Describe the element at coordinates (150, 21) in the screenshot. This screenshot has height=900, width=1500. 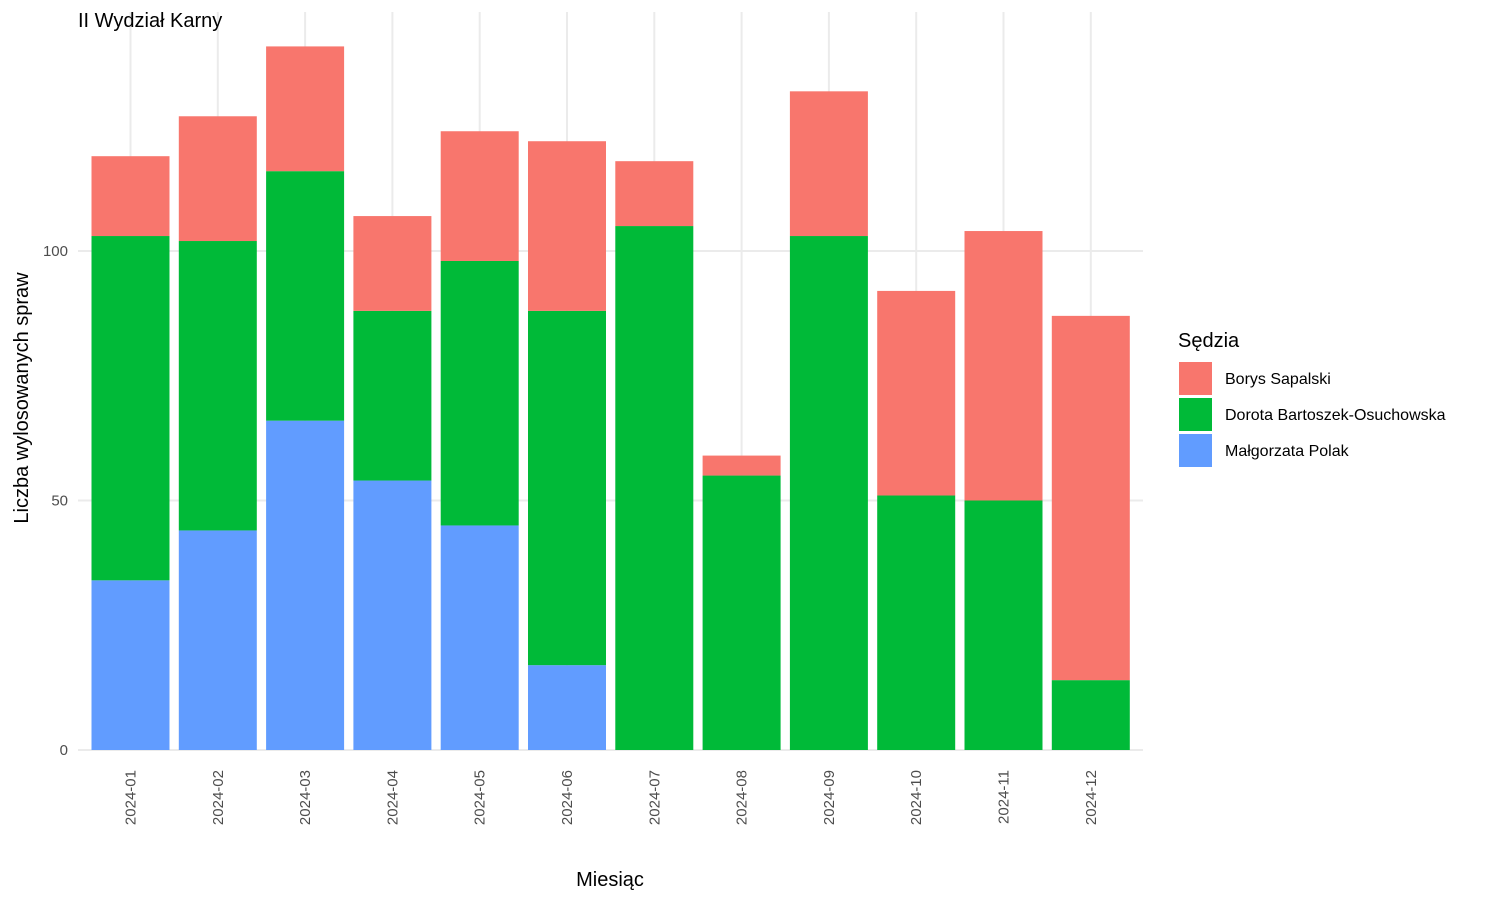
I see `chart-title: II Wydział Karny` at that location.